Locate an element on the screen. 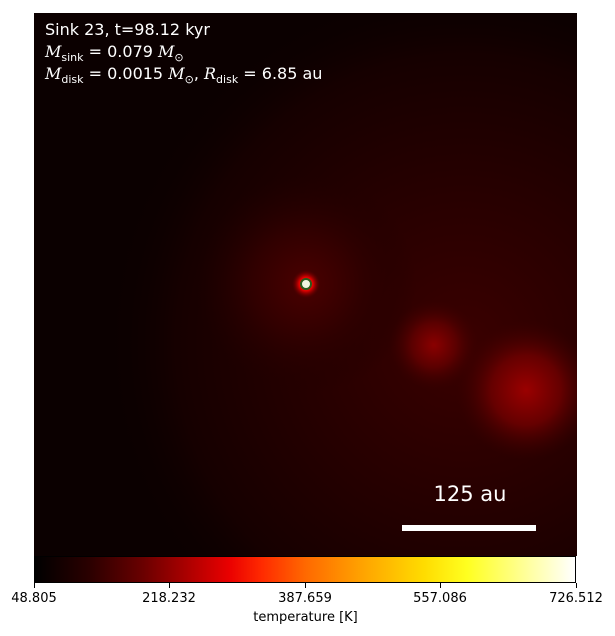 This screenshot has height=636, width=615. sink-mass-line: Msink = 0.079 M⊙ is located at coordinates (114, 55).